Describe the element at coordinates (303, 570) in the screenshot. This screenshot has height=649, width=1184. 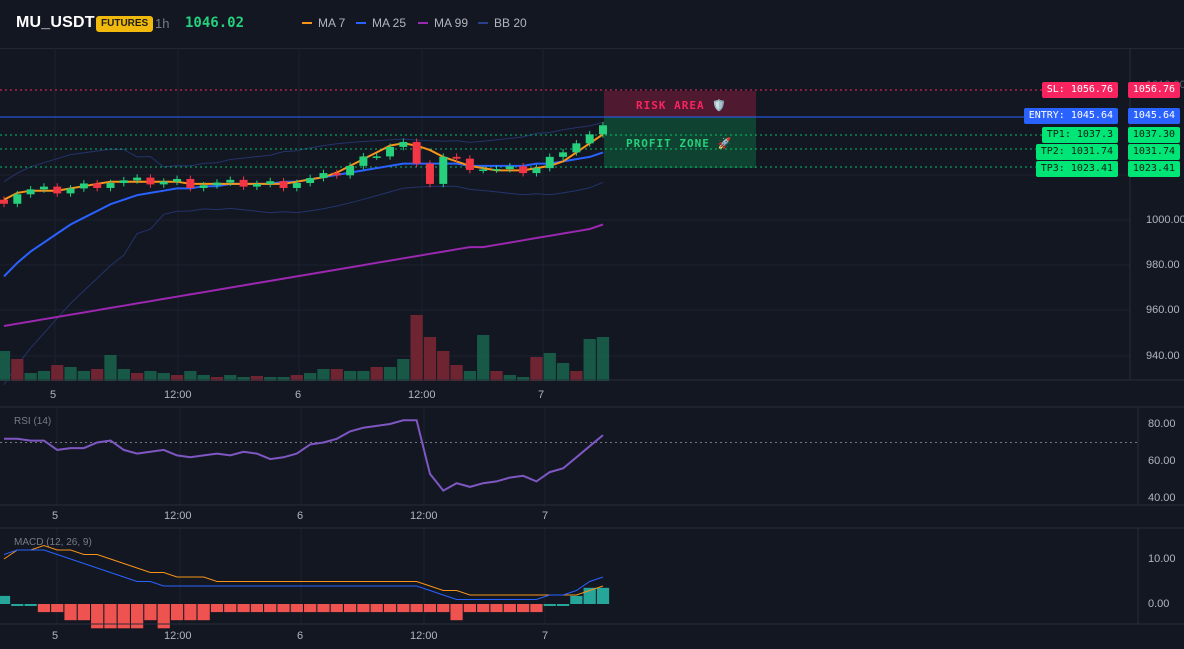
I see `macd-signal-line` at that location.